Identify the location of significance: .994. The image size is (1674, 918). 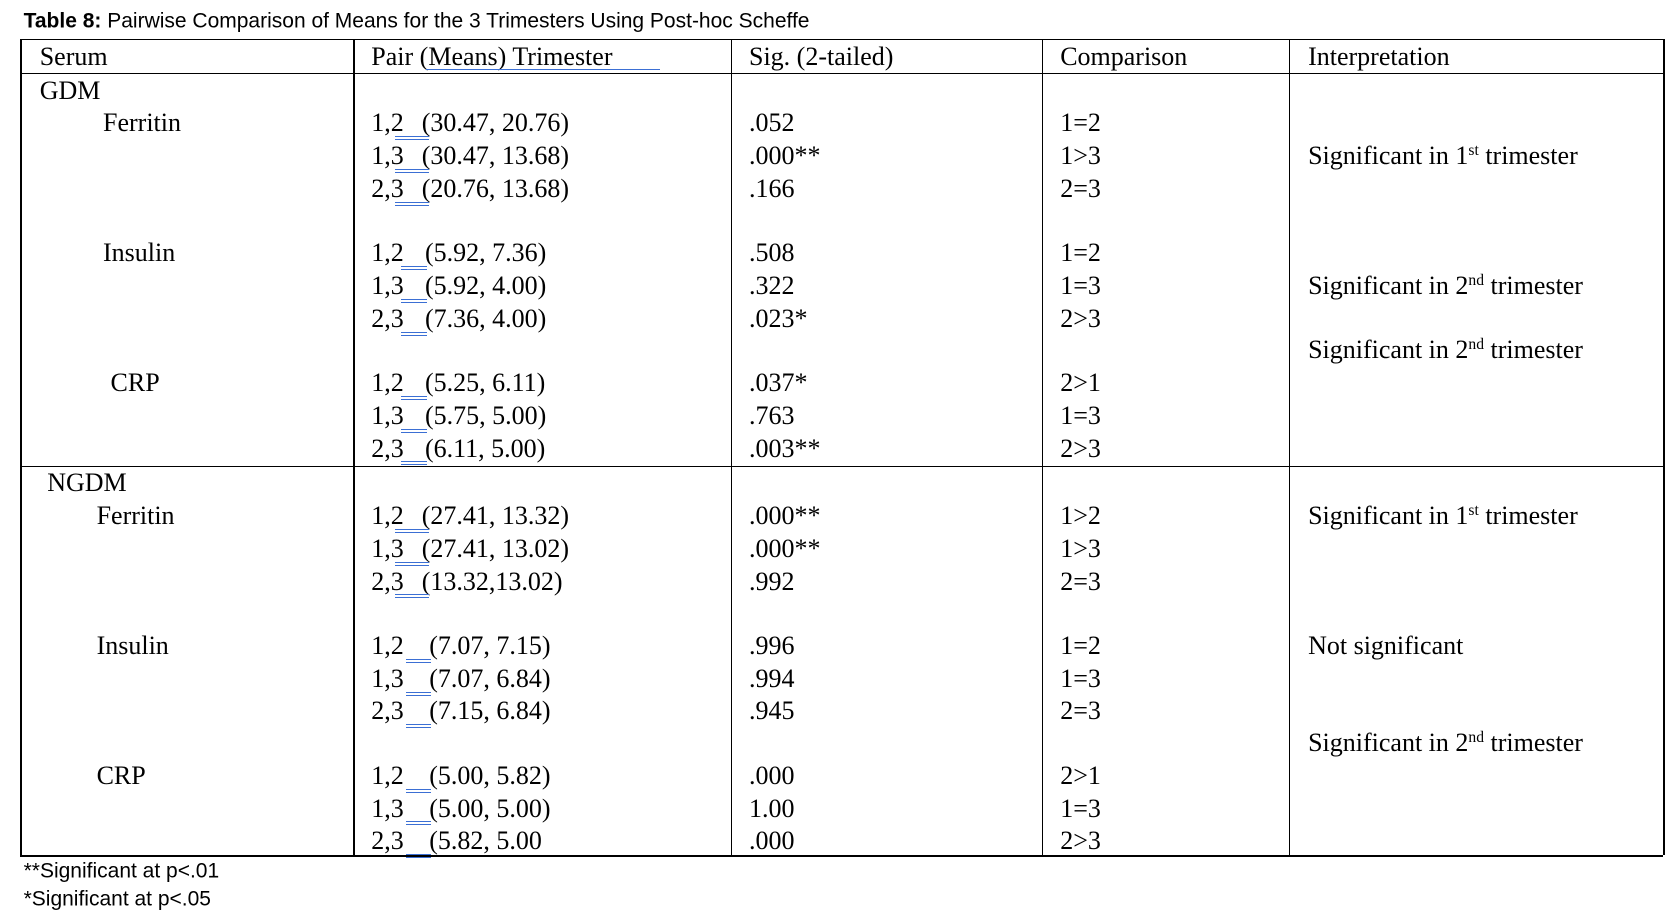
(772, 678).